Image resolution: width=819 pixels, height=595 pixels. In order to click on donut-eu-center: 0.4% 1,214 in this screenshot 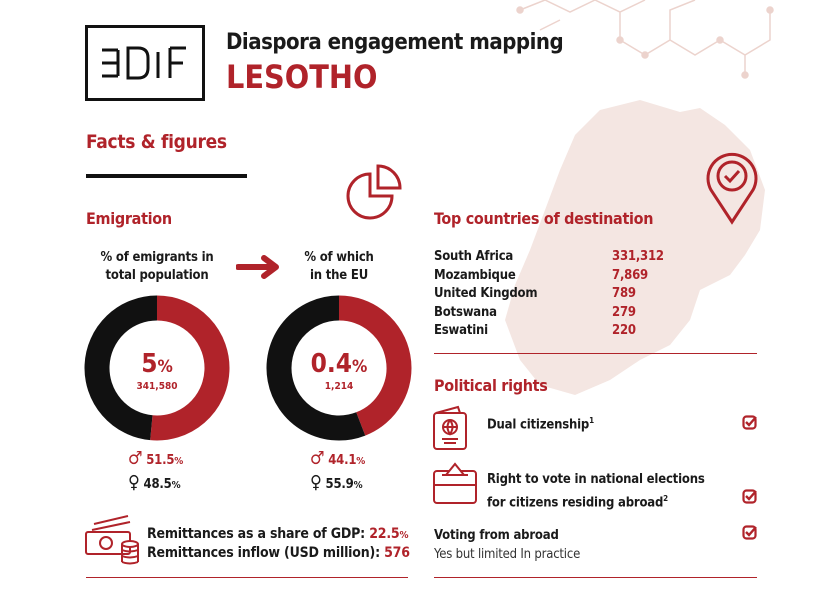, I will do `click(339, 371)`.